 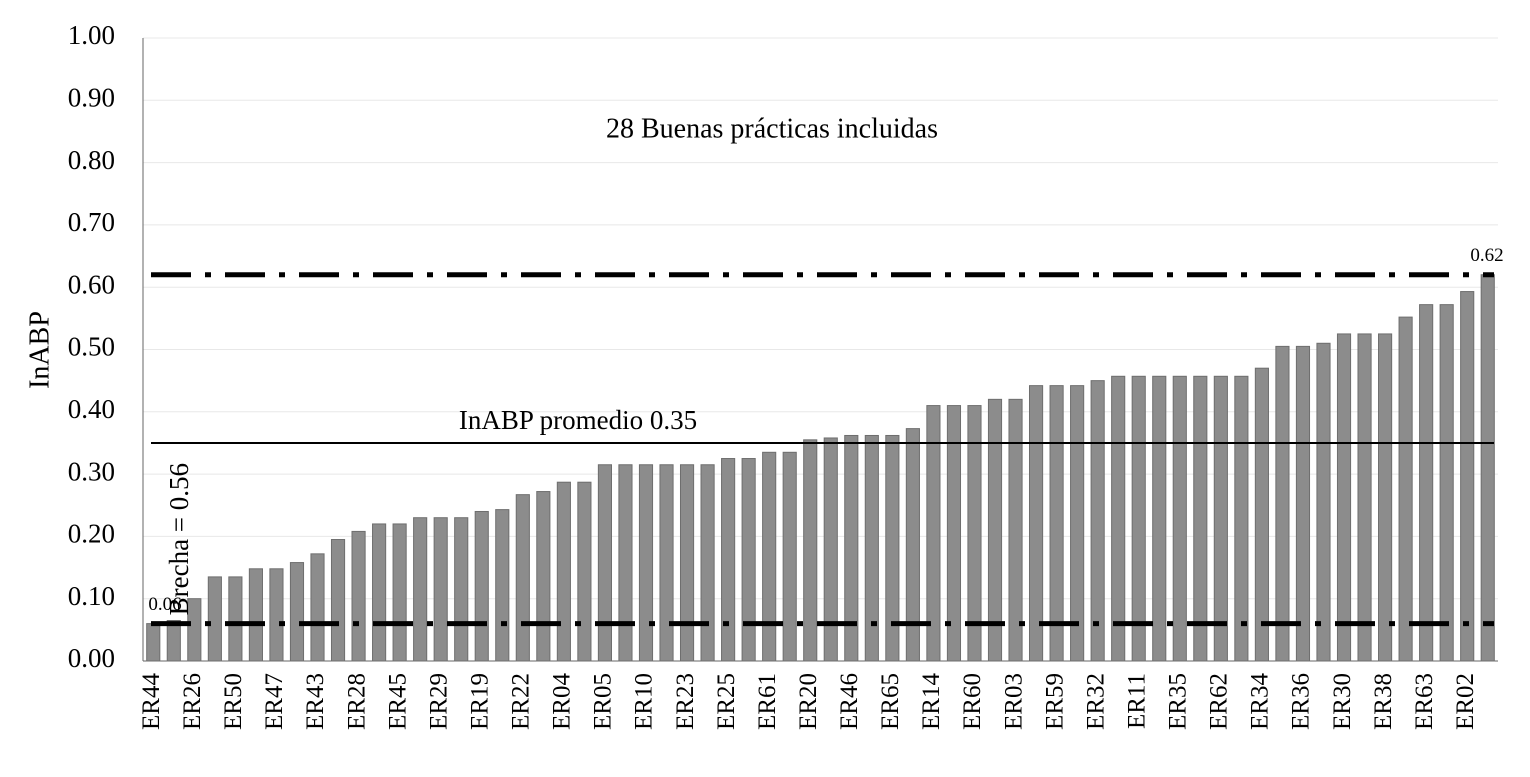 What do you see at coordinates (521, 701) in the screenshot?
I see `x-tick-label: ER22` at bounding box center [521, 701].